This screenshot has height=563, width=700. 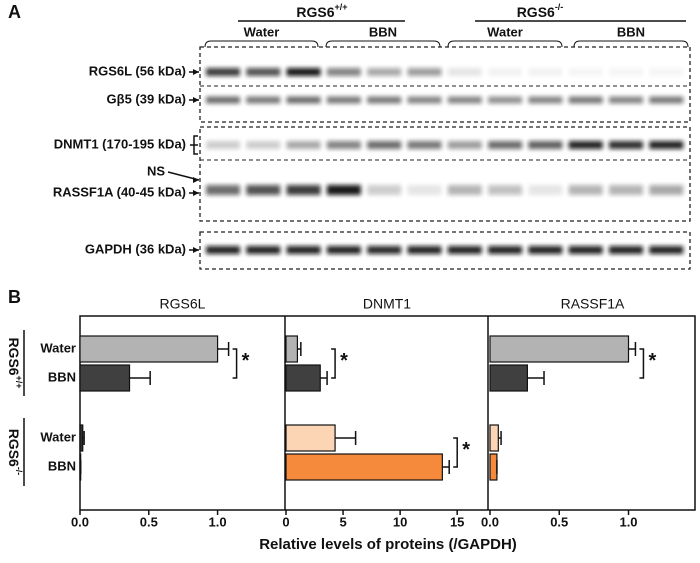 What do you see at coordinates (400, 521) in the screenshot?
I see `x-tick-label: 10` at bounding box center [400, 521].